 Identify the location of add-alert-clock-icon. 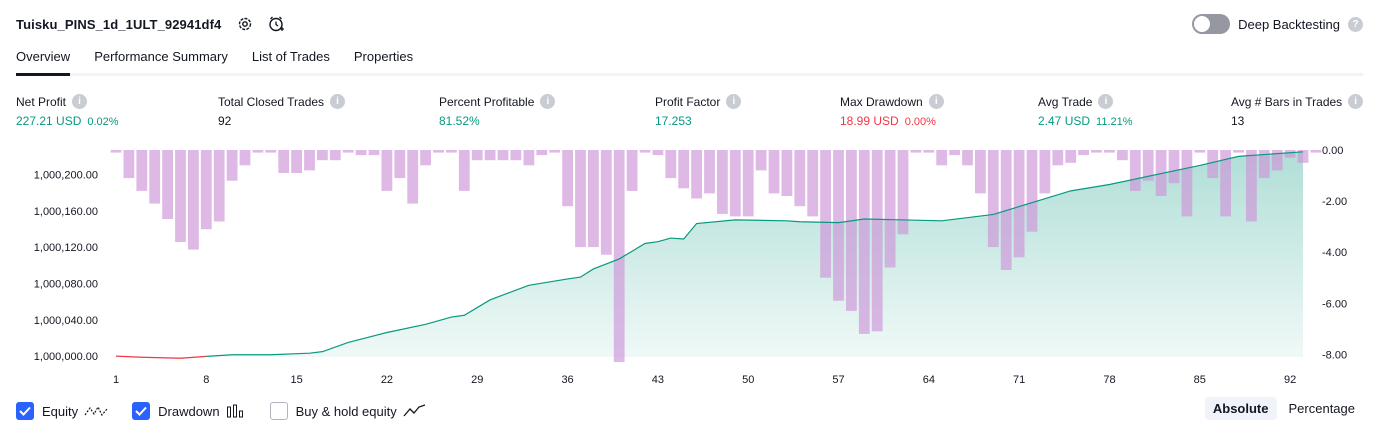
(277, 24).